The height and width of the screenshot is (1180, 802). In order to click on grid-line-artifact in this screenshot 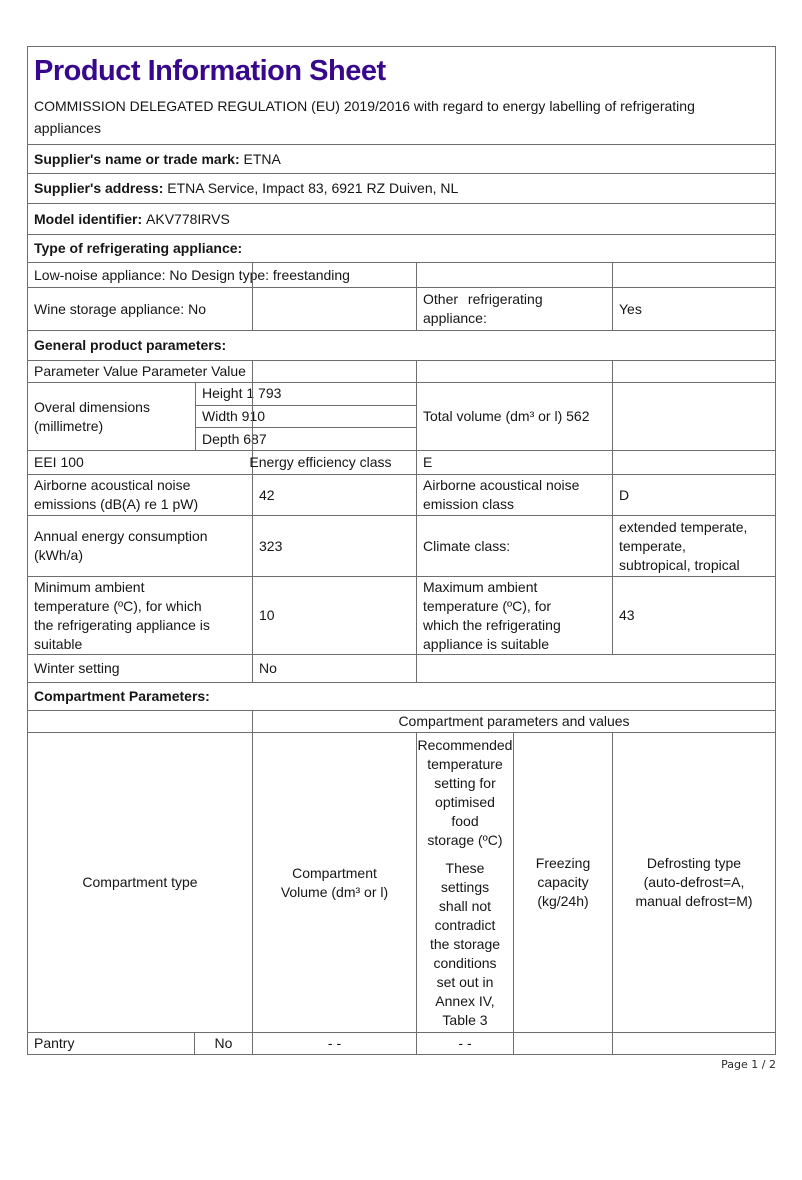, I will do `click(252, 416)`.